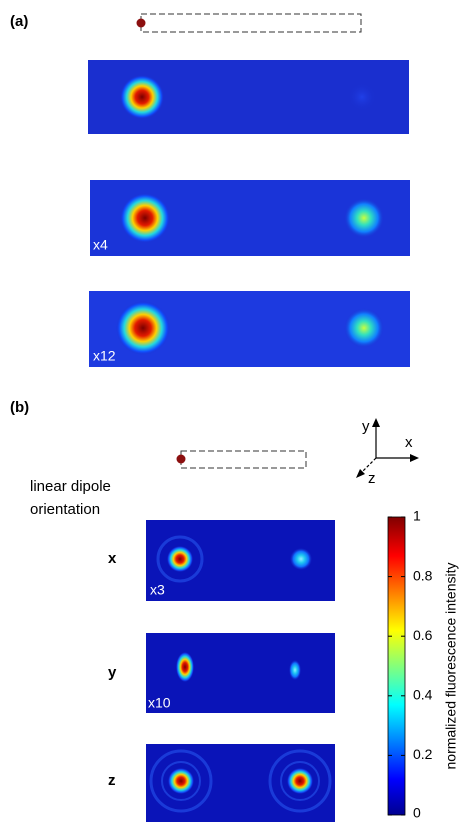  I want to click on colorbar, so click(396, 666).